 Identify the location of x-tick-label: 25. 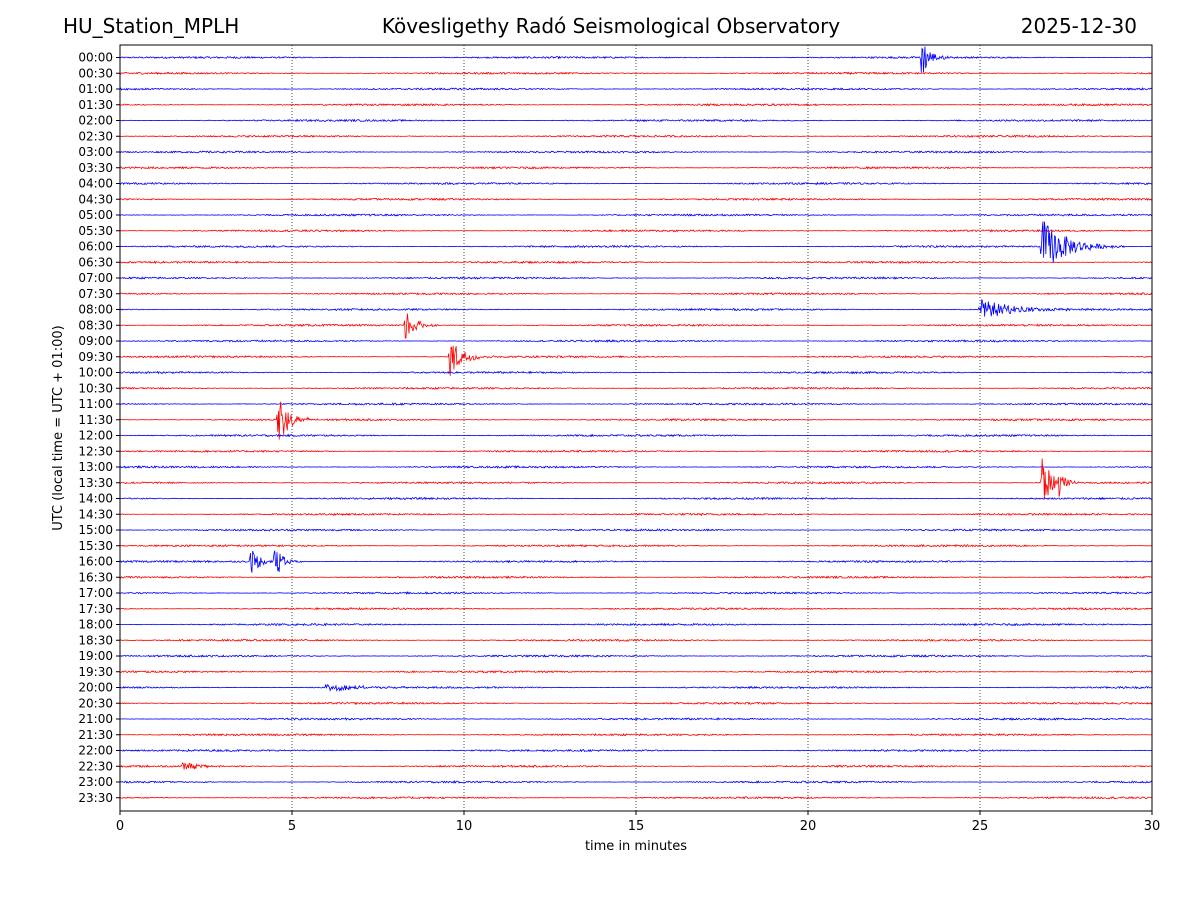
(980, 826).